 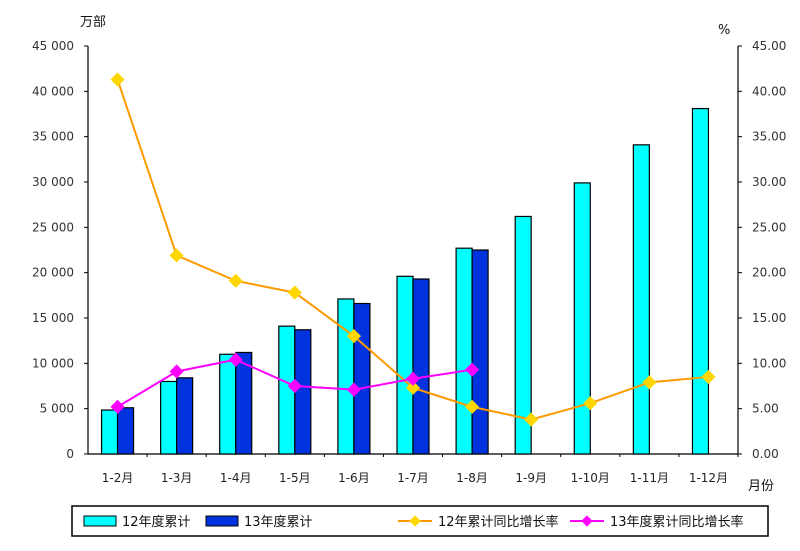 What do you see at coordinates (761, 486) in the screenshot?
I see `x-axis-label: 月份` at bounding box center [761, 486].